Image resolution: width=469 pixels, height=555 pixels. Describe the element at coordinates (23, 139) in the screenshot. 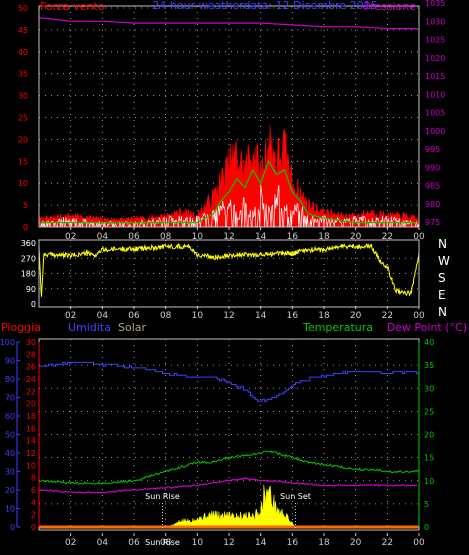

I see `left-tick-label: 20` at that location.